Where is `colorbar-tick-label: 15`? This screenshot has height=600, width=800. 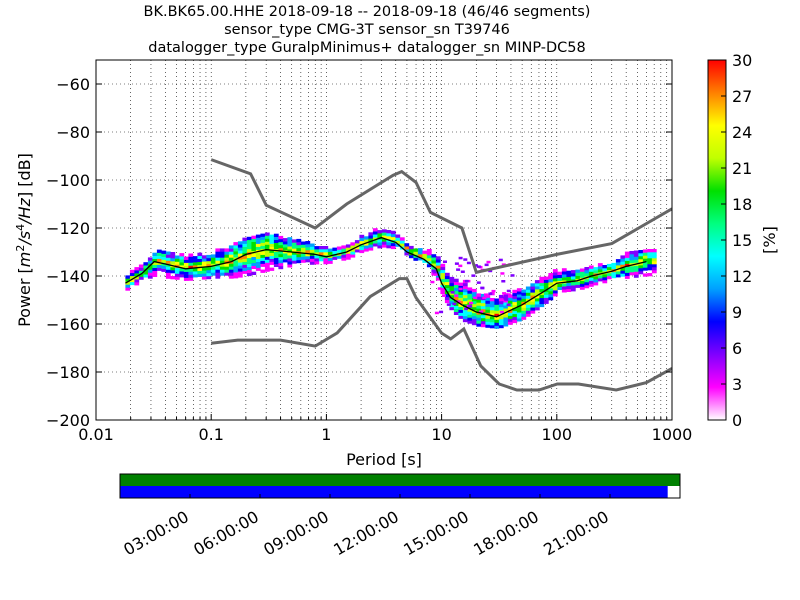 colorbar-tick-label: 15 is located at coordinates (742, 240).